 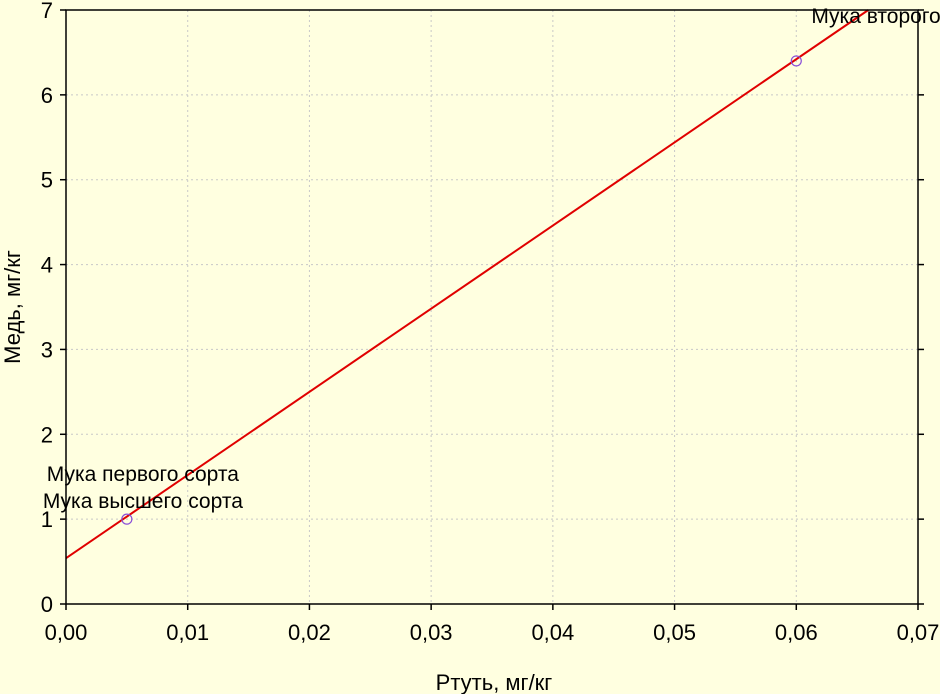 I want to click on y-tick-label: 6, so click(x=47, y=95).